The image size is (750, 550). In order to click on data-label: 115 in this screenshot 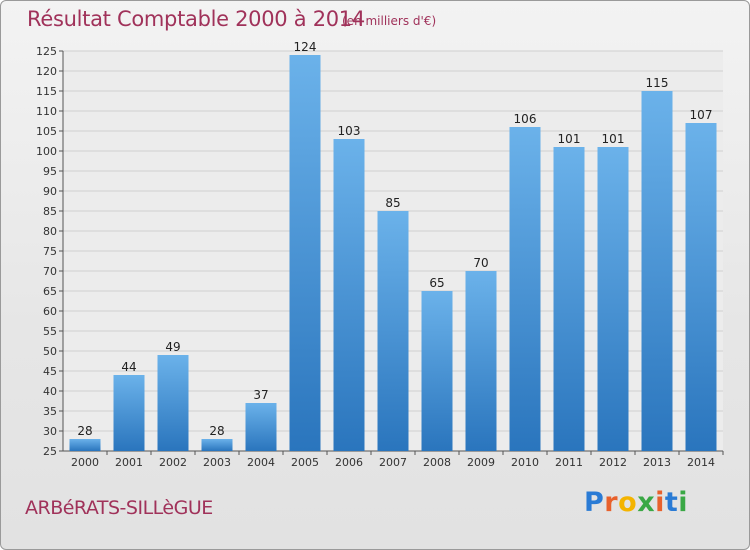, I will do `click(657, 83)`.